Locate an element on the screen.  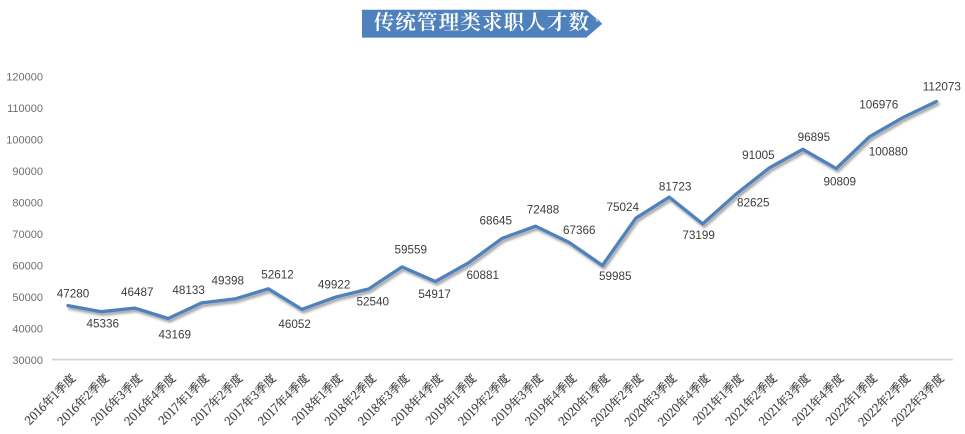
svg-text: 46487 is located at coordinates (137, 292).